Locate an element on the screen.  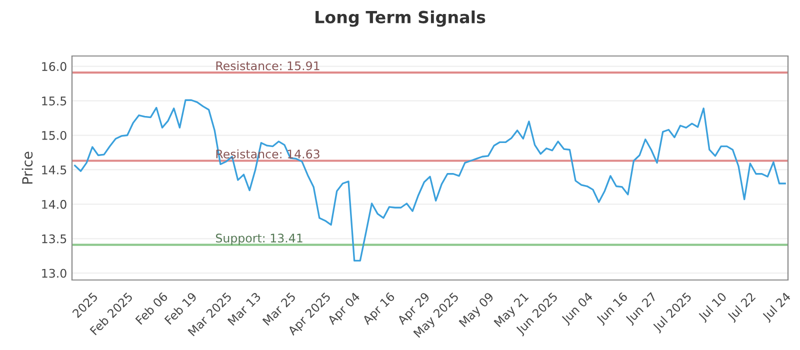
x-tick-label: Jul 22 is located at coordinates (742, 307).